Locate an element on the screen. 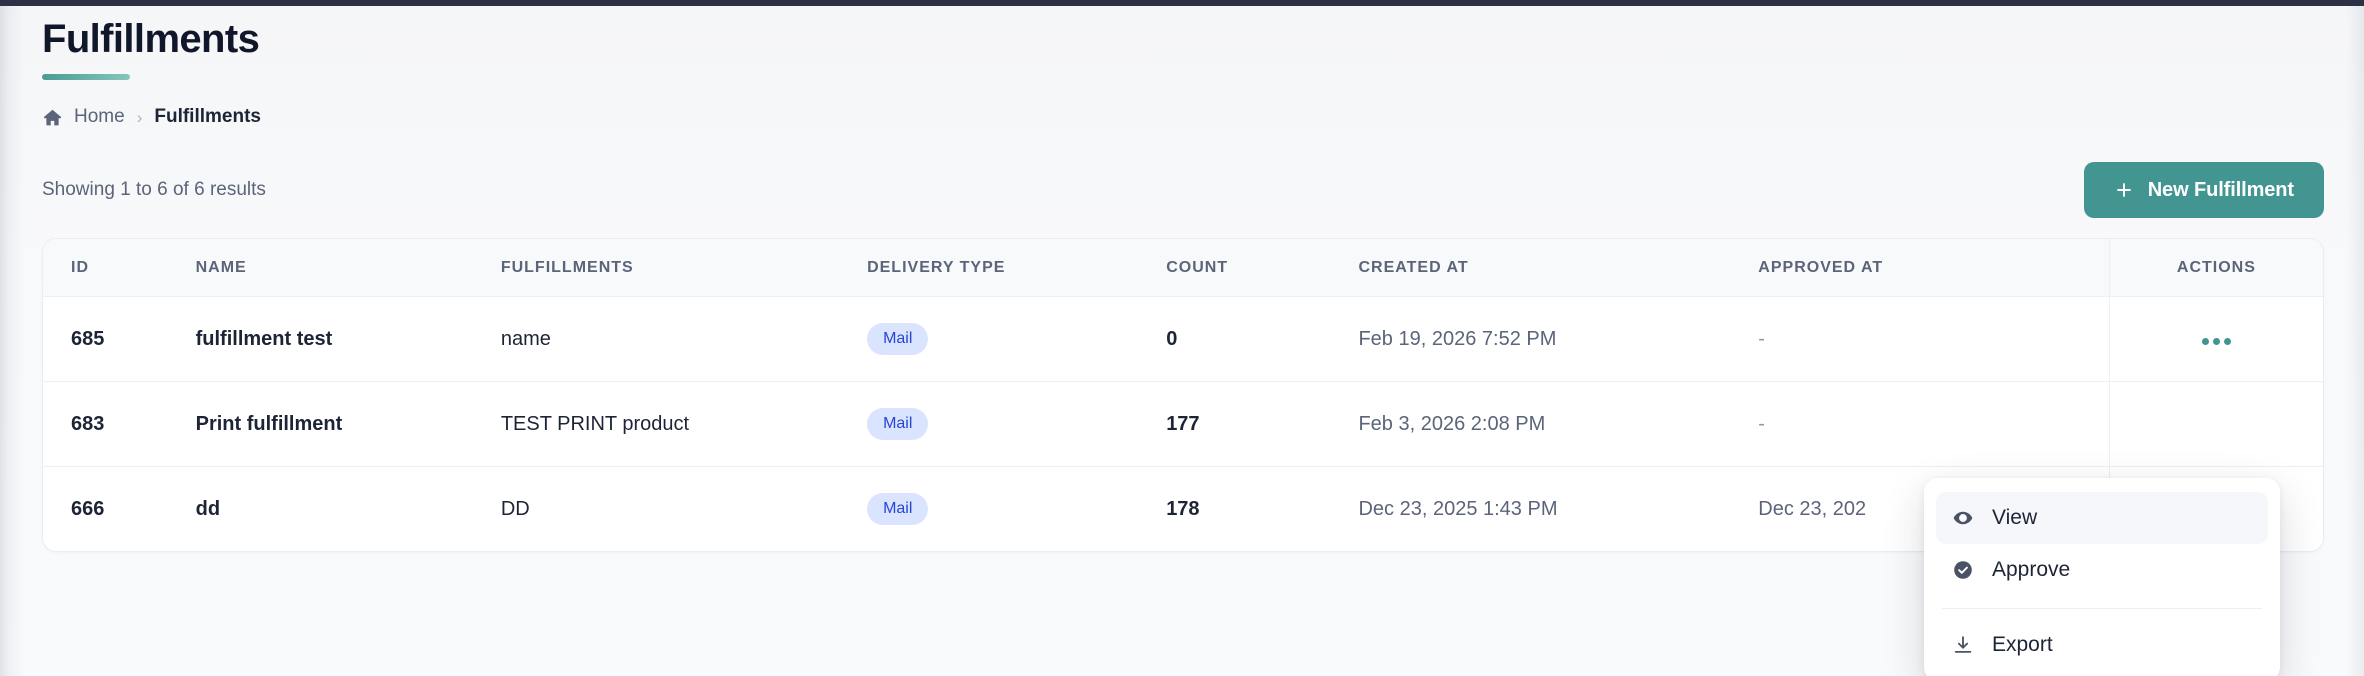 Image resolution: width=2364 pixels, height=676 pixels. cell-id: 666 is located at coordinates (88, 508).